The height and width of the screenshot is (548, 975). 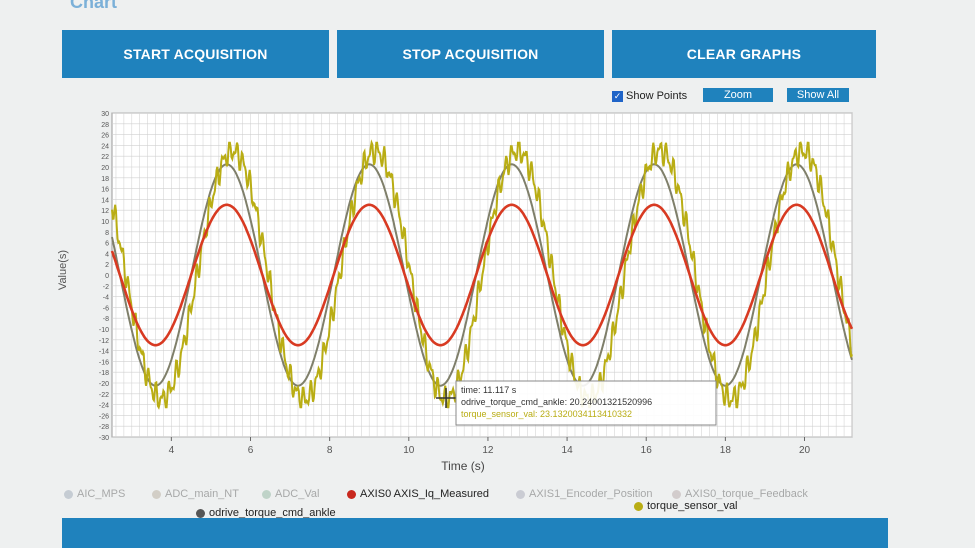 What do you see at coordinates (290, 494) in the screenshot?
I see `legend-item-faded-2: ADC_Val` at bounding box center [290, 494].